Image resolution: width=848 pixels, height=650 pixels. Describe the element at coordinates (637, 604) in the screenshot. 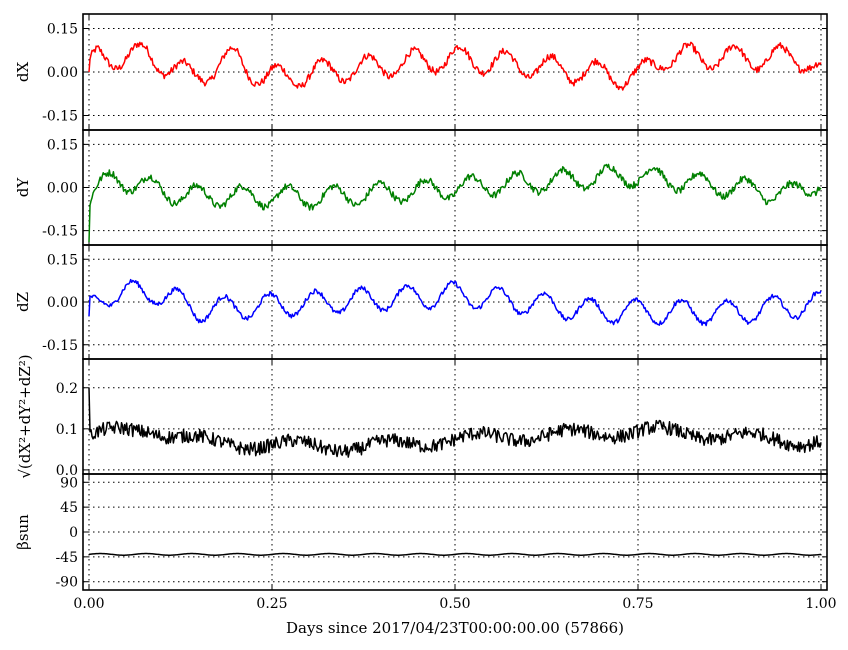

I see `x-tick-label: 0.75` at that location.